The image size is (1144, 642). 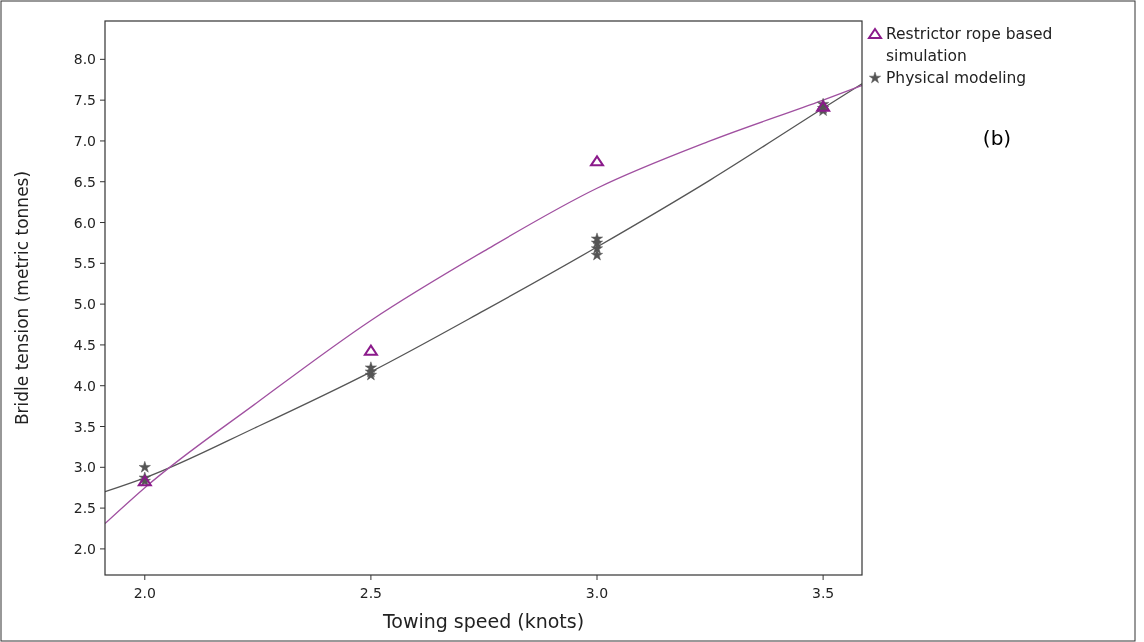 I want to click on y-tick-label: 2.0, so click(x=84, y=548).